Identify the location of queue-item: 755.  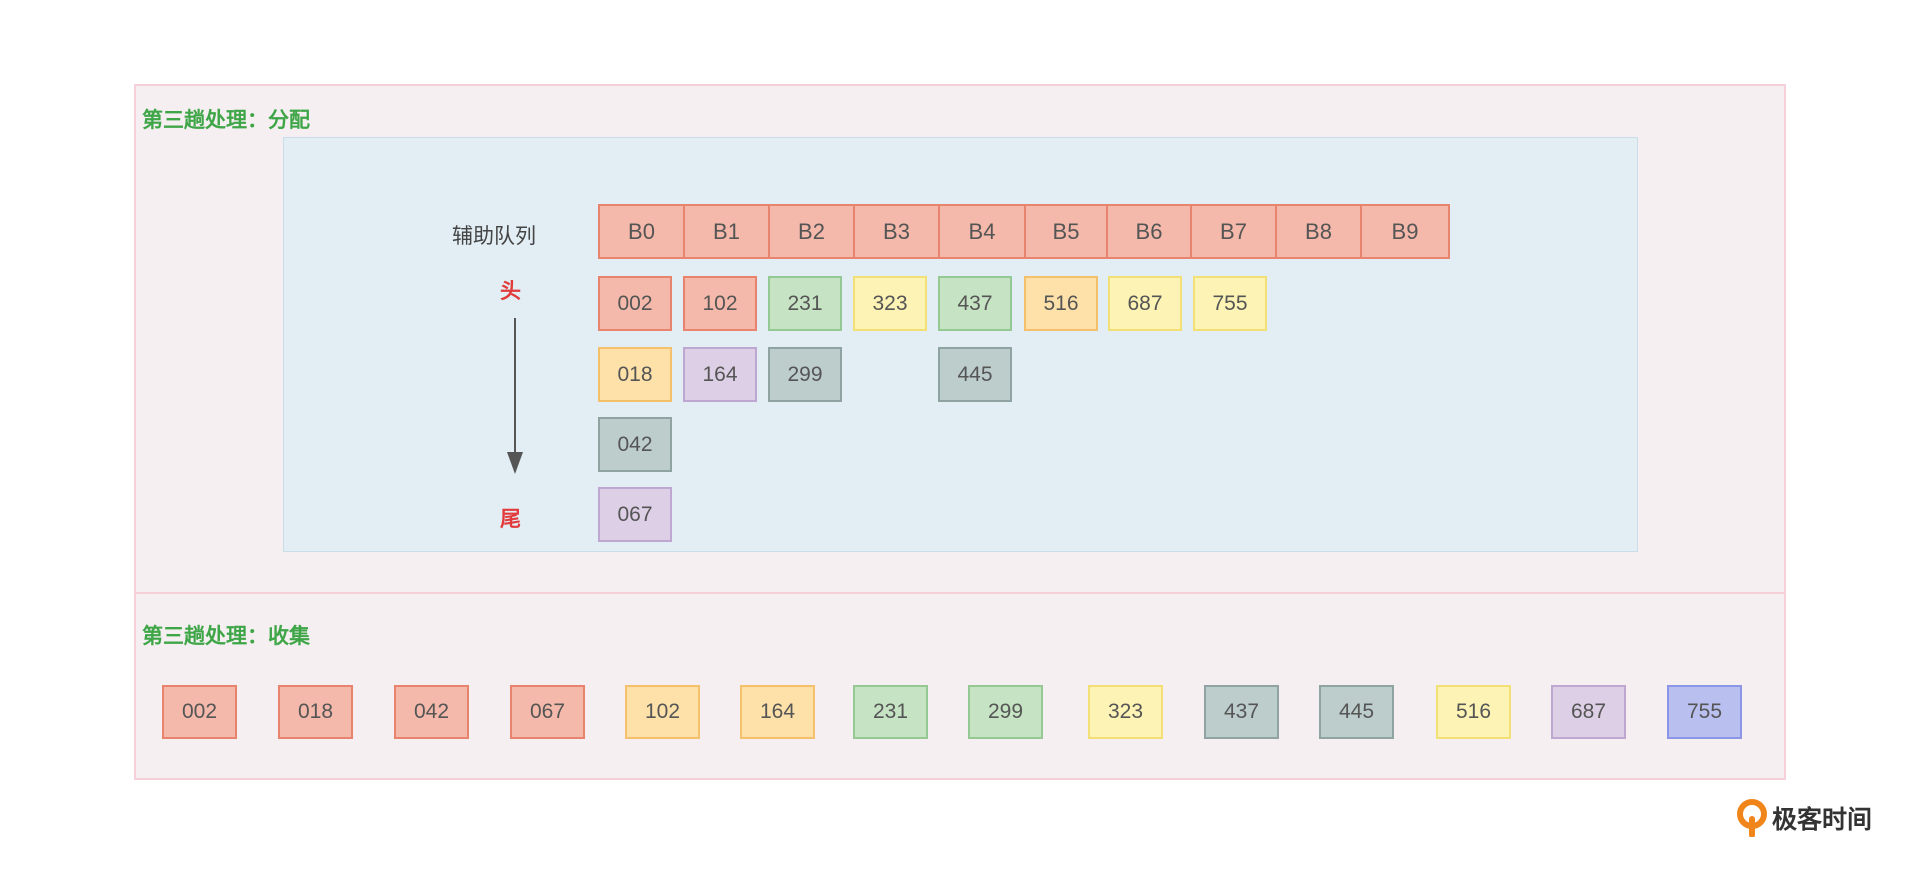
(1230, 303).